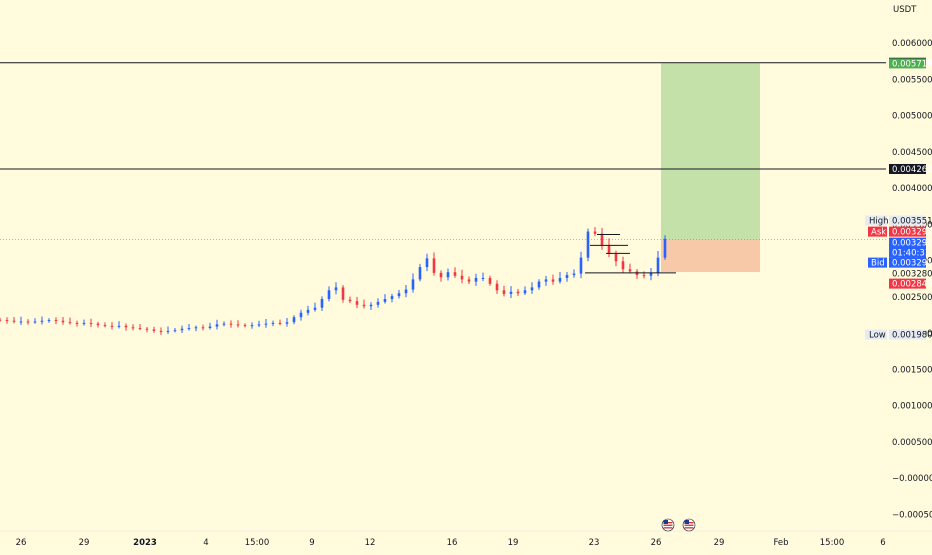 The height and width of the screenshot is (555, 932). What do you see at coordinates (710, 255) in the screenshot?
I see `stop-zone` at bounding box center [710, 255].